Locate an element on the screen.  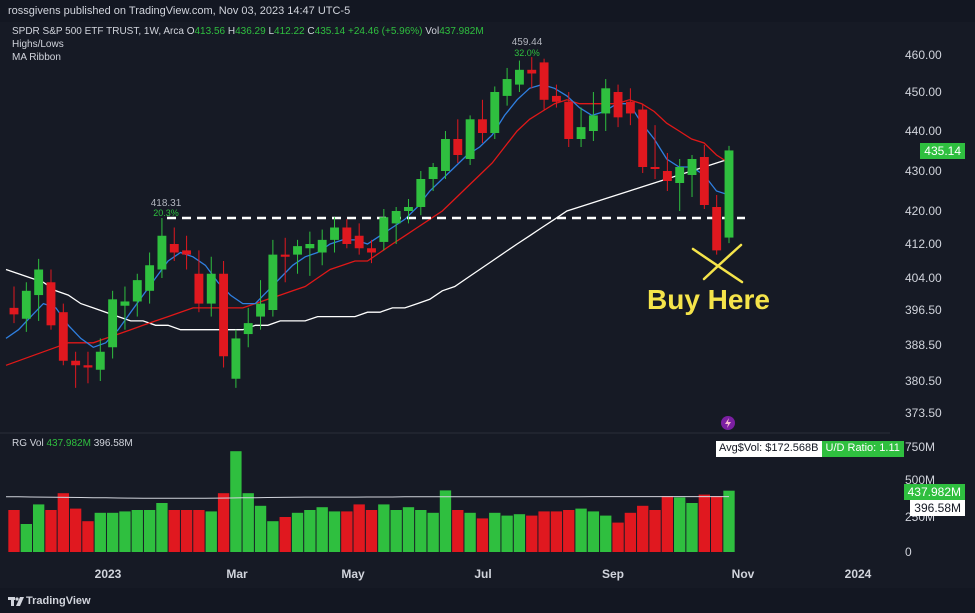
volume-value: 437.982M is located at coordinates (461, 31).